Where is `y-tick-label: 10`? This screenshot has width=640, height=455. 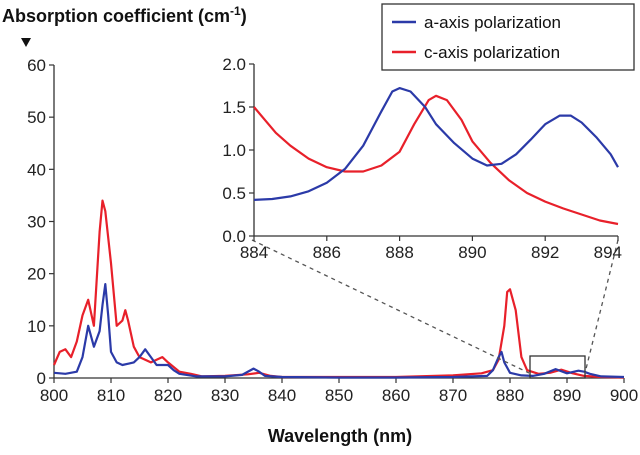 y-tick-label: 10 is located at coordinates (36, 326).